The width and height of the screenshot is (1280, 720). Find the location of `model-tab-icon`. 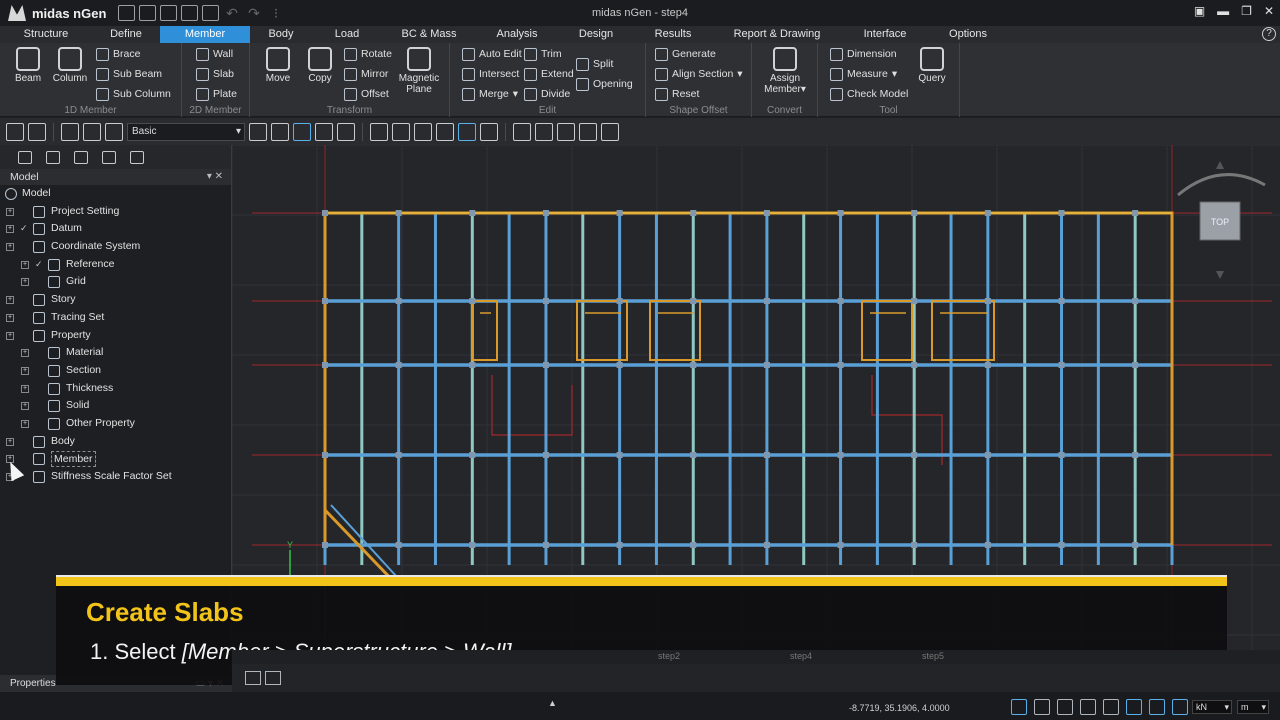

model-tab-icon is located at coordinates (25, 157).